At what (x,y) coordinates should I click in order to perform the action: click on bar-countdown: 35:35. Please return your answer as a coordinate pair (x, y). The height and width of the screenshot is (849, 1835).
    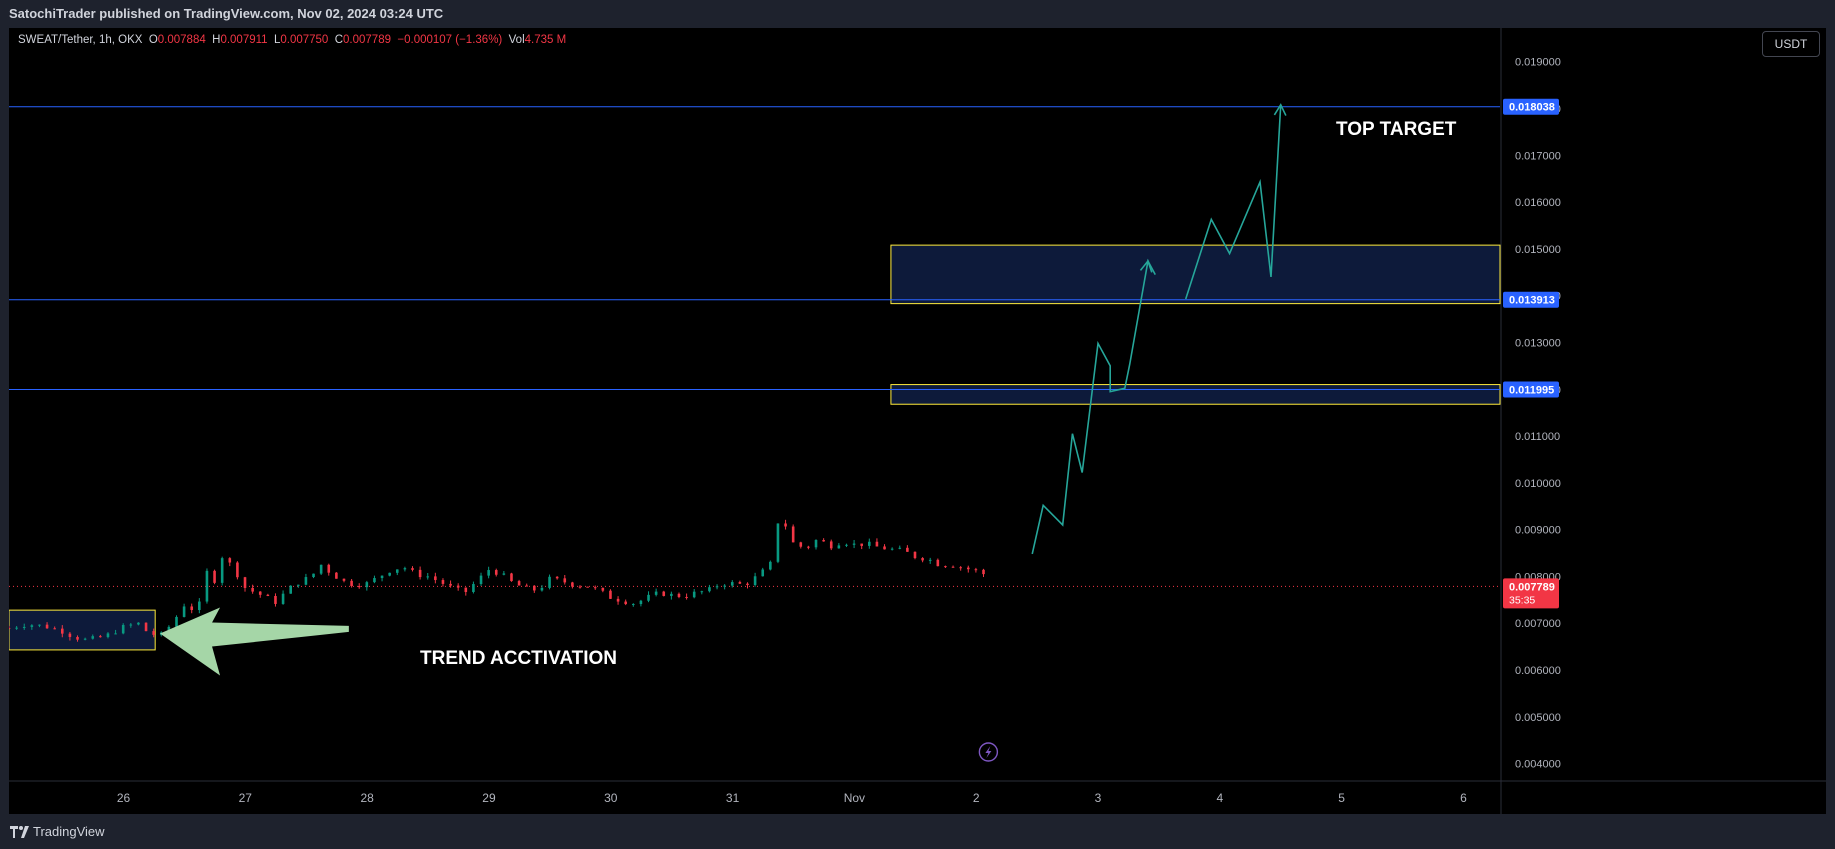
    Looking at the image, I should click on (1522, 600).